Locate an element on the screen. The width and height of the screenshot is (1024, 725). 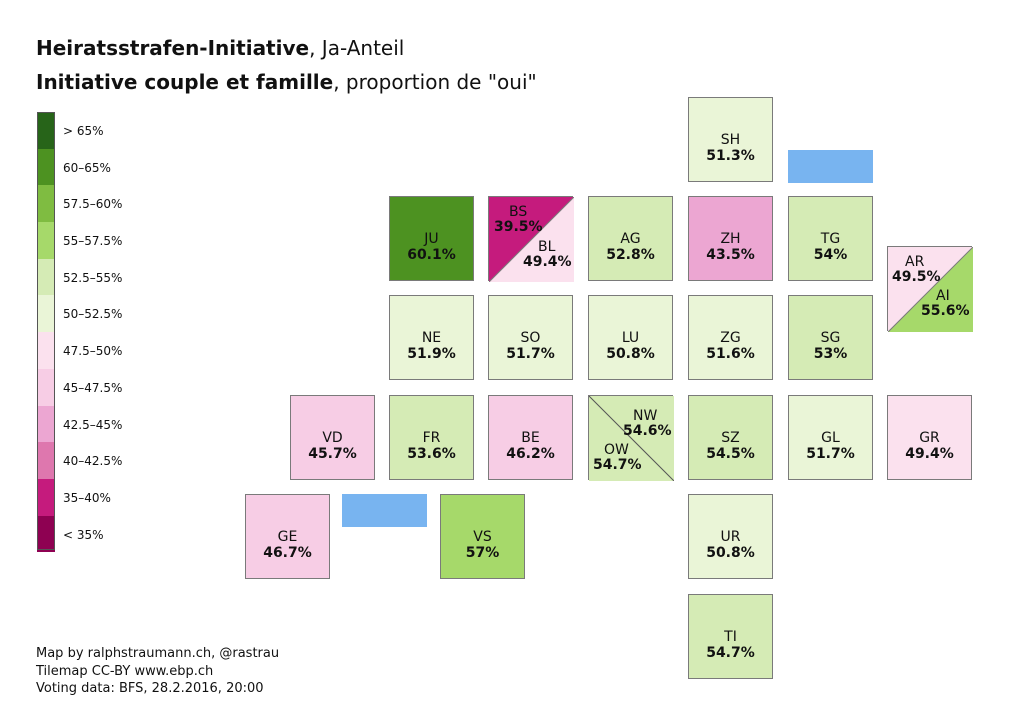
canton-value: 60.1% is located at coordinates (431, 255).